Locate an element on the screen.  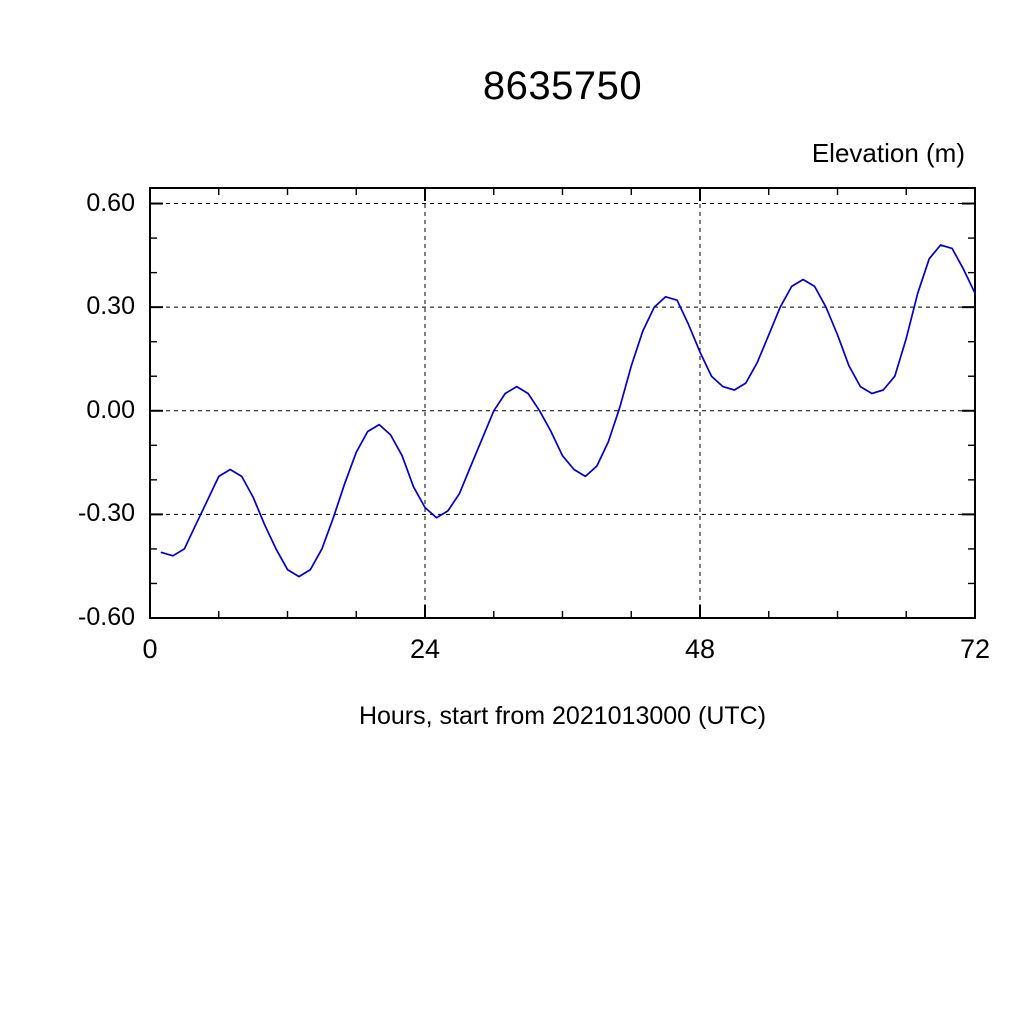
x-tick-label: 24 is located at coordinates (425, 649).